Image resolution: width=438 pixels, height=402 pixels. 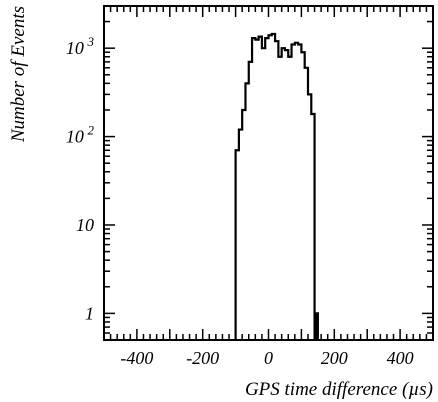 I want to click on x-tick-label: -400, so click(x=136, y=358).